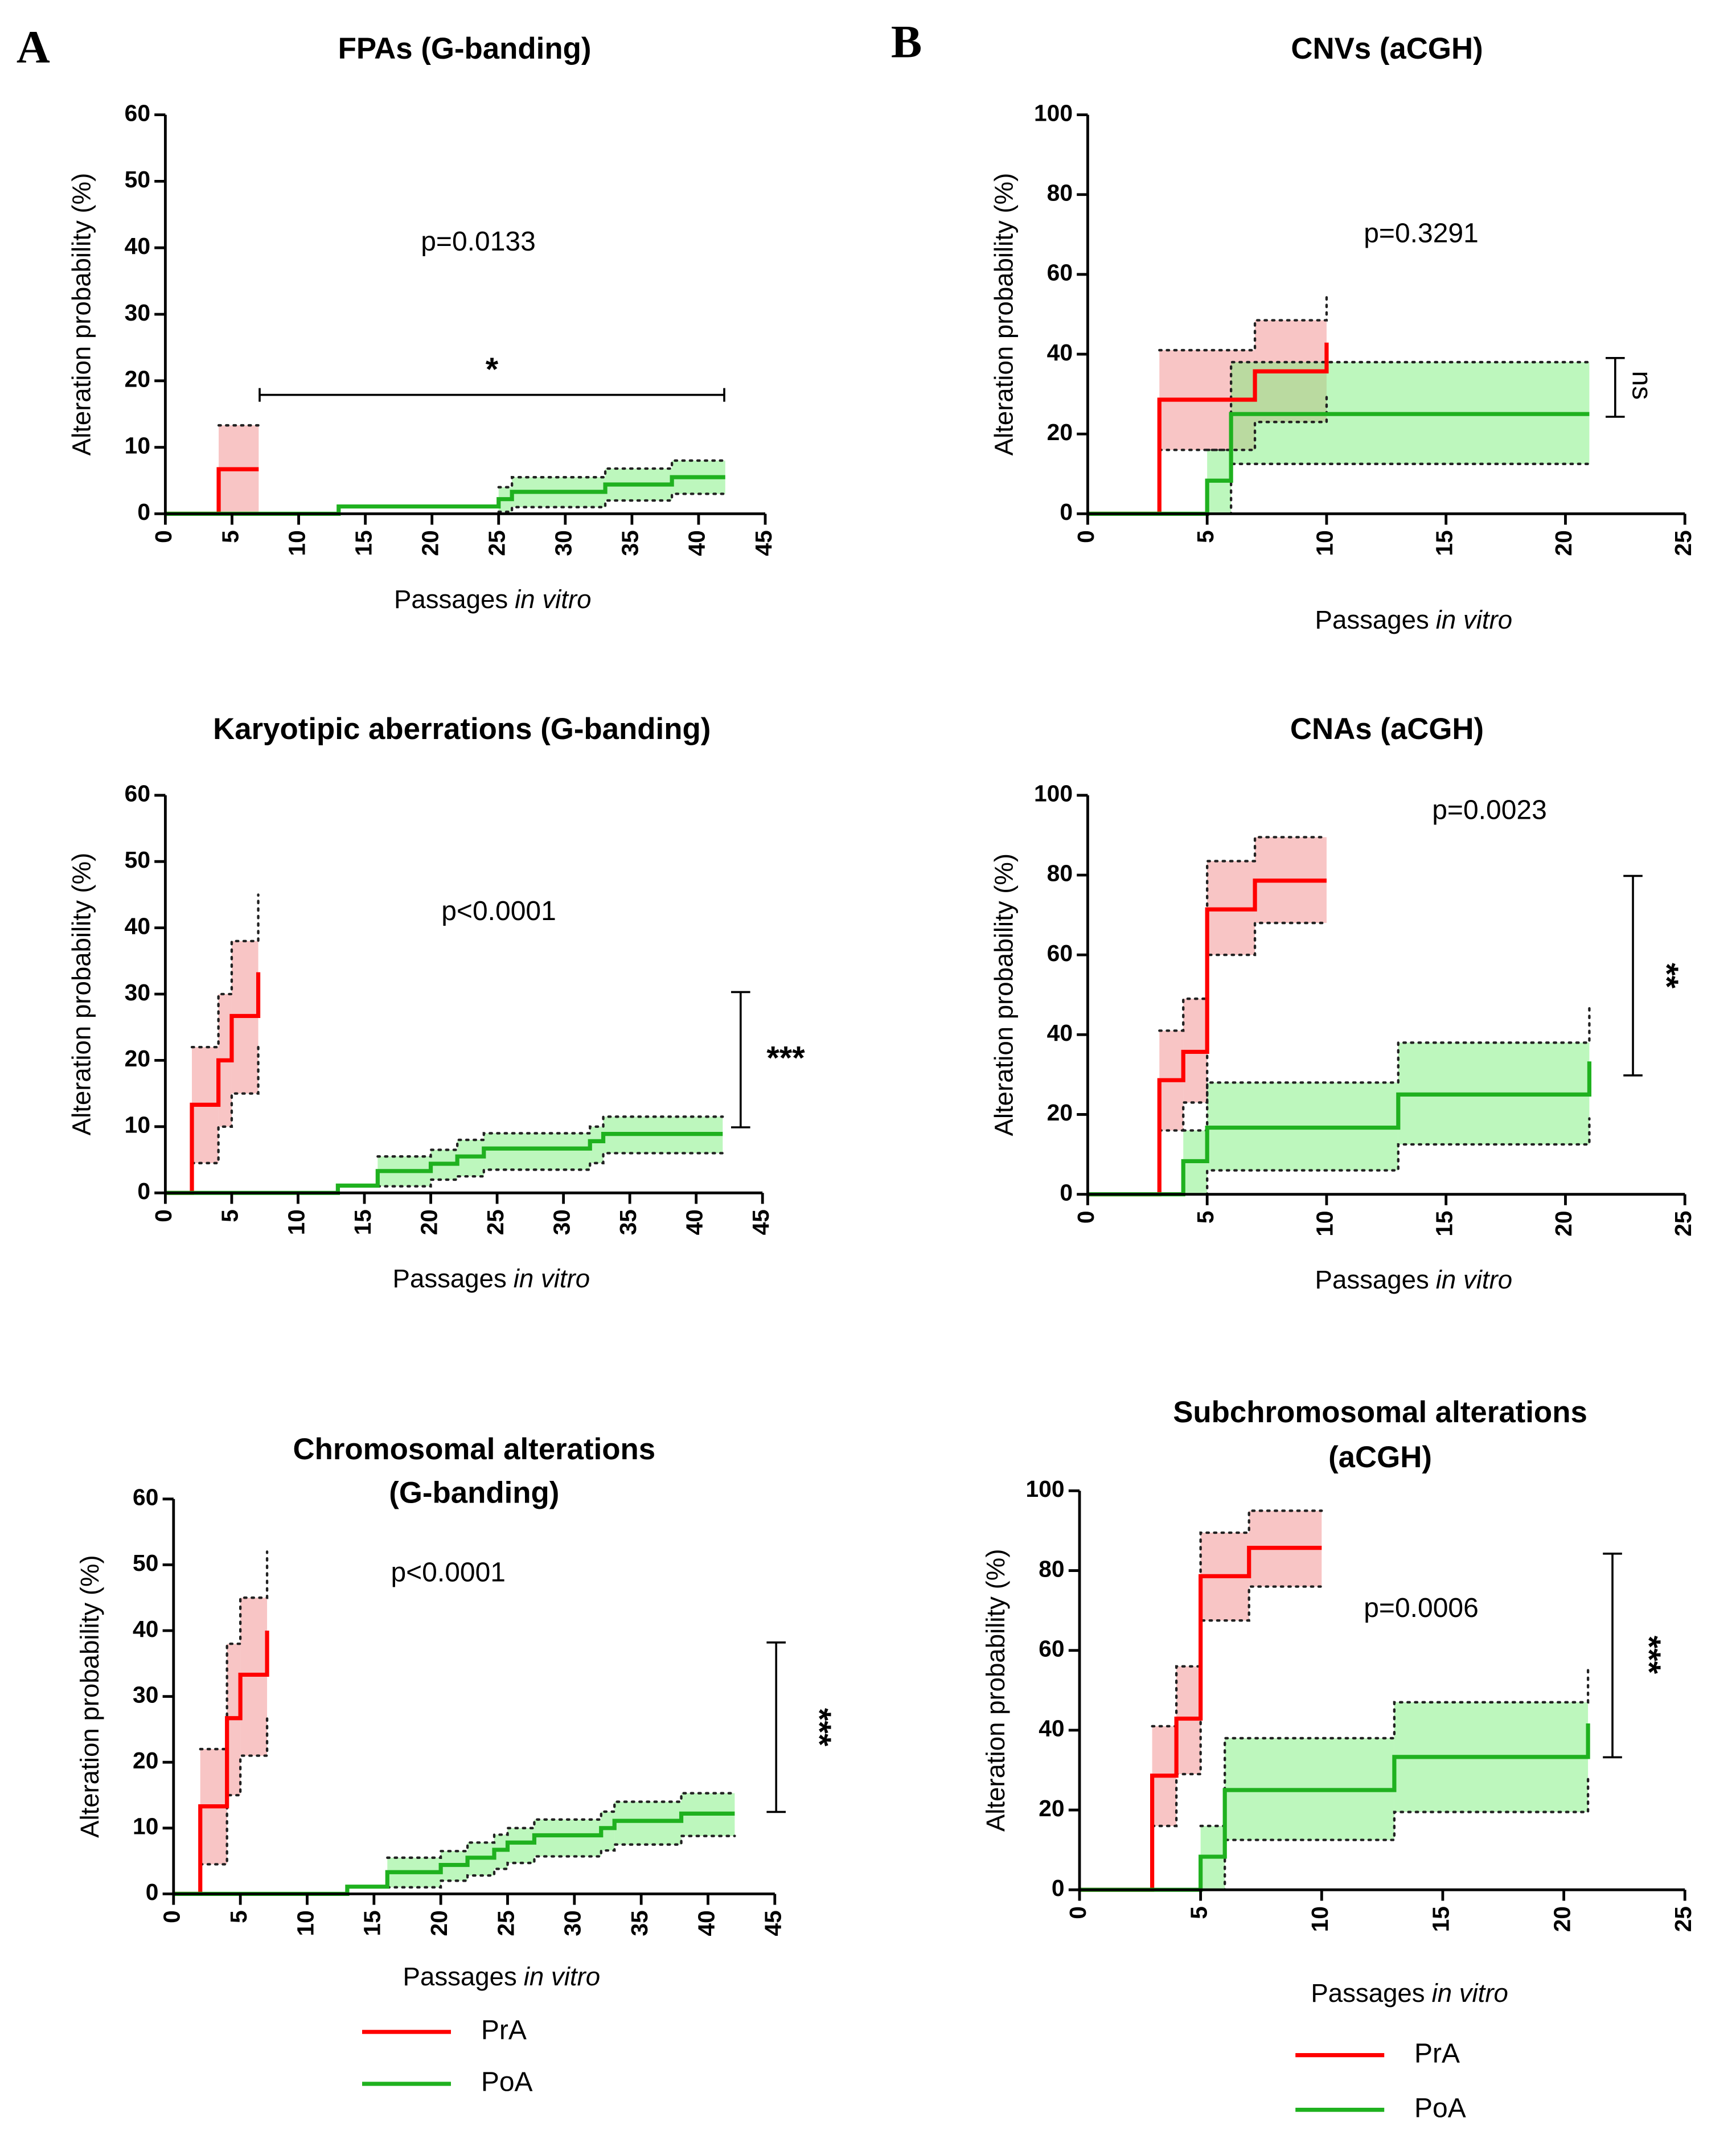 Image resolution: width=1736 pixels, height=2155 pixels. What do you see at coordinates (1489, 810) in the screenshot?
I see `p-value: p=0.0023` at bounding box center [1489, 810].